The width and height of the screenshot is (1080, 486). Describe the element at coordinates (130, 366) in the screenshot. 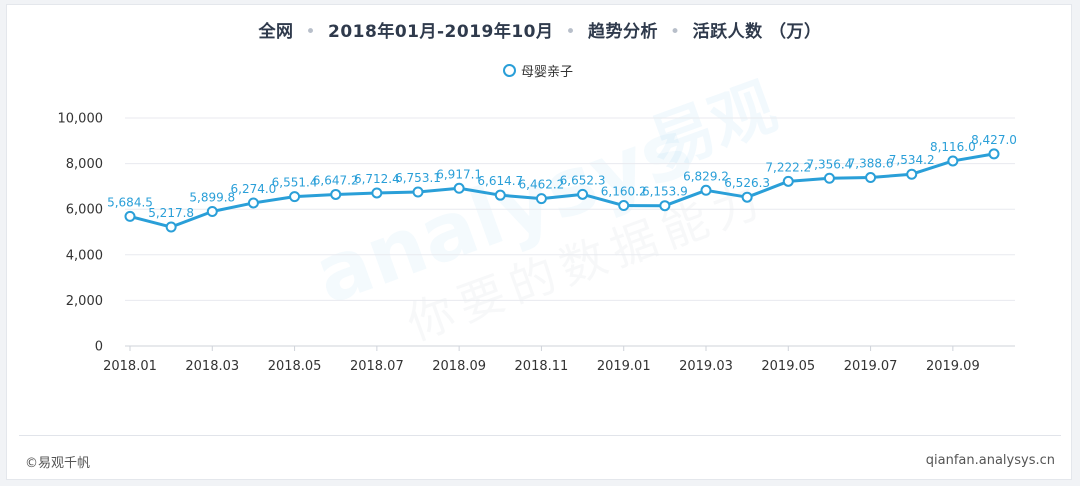

I see `x-tick-label: 2018.01` at that location.